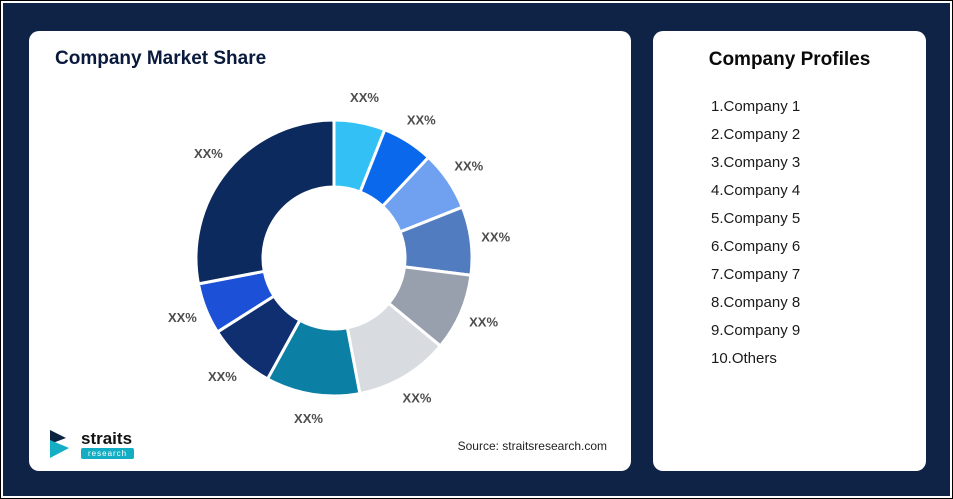 This screenshot has height=499, width=953. I want to click on segment-label-7: XX%, so click(308, 418).